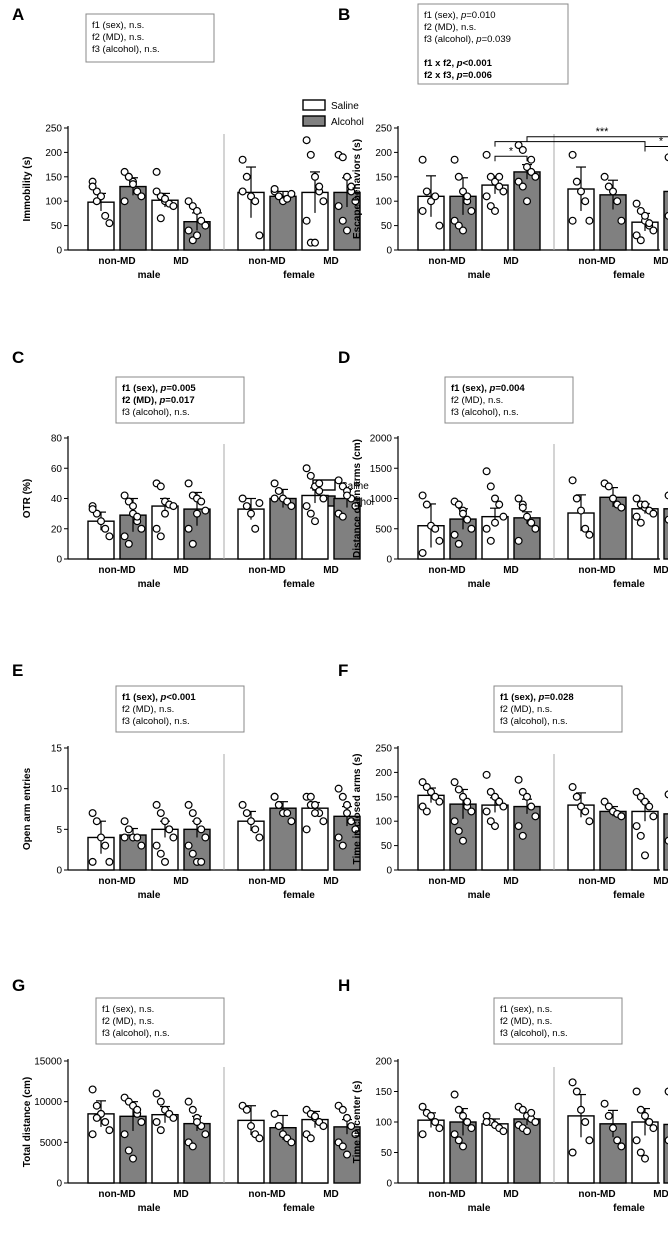  Describe the element at coordinates (537, 697) in the screenshot. I see `stats-line: f1 (sex), p=0.028` at that location.